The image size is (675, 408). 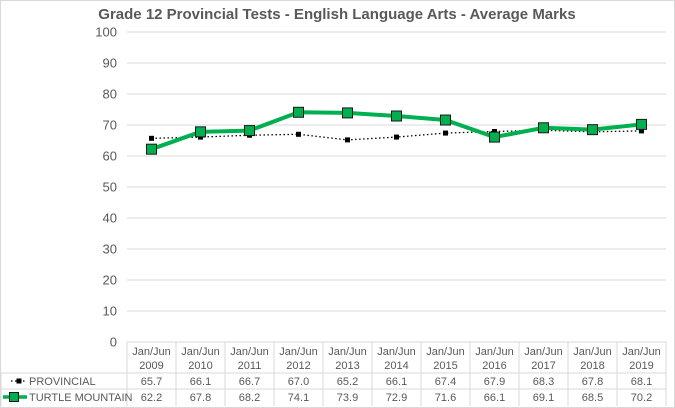 I want to click on table-cell-value: 73.9, so click(x=347, y=398).